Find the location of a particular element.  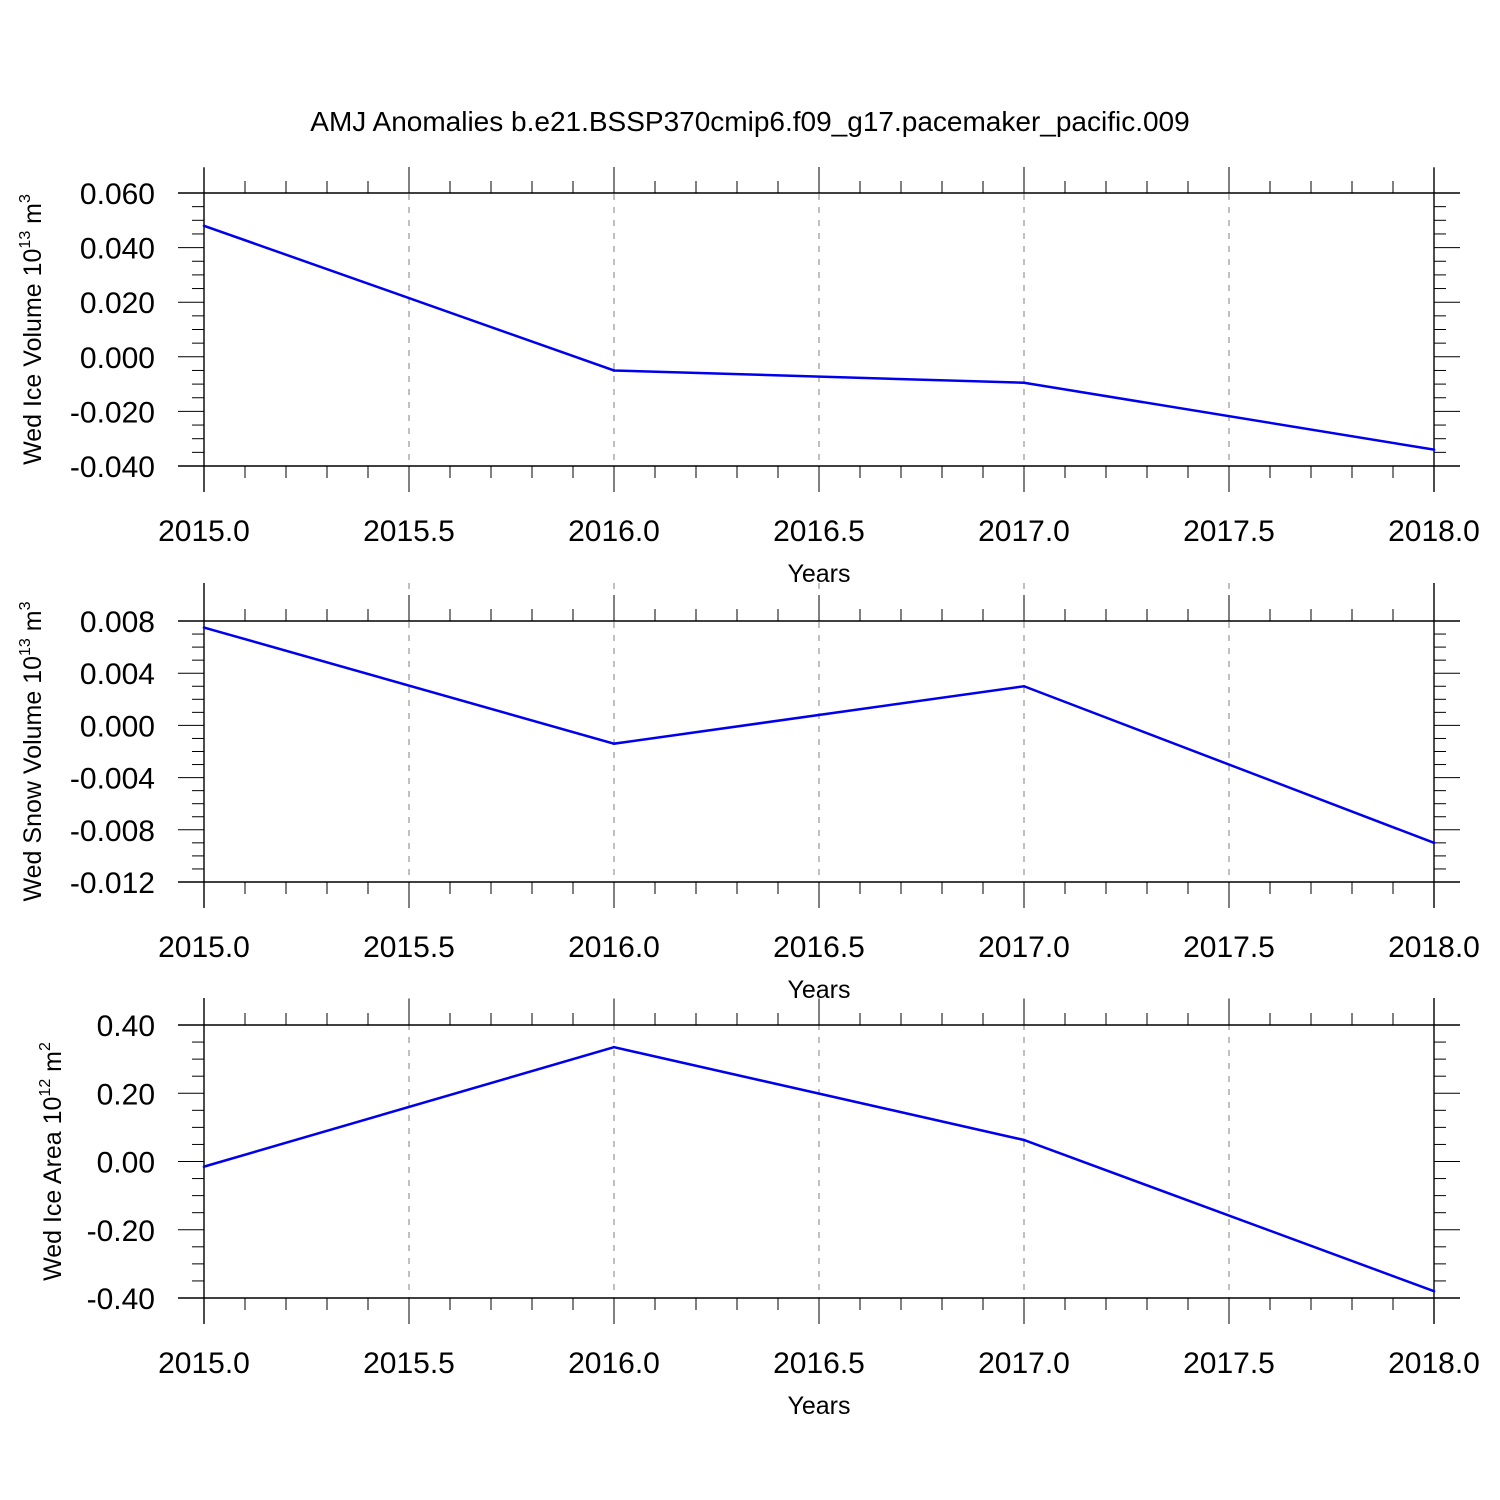

y-tick-label: -0.008 is located at coordinates (112, 831).